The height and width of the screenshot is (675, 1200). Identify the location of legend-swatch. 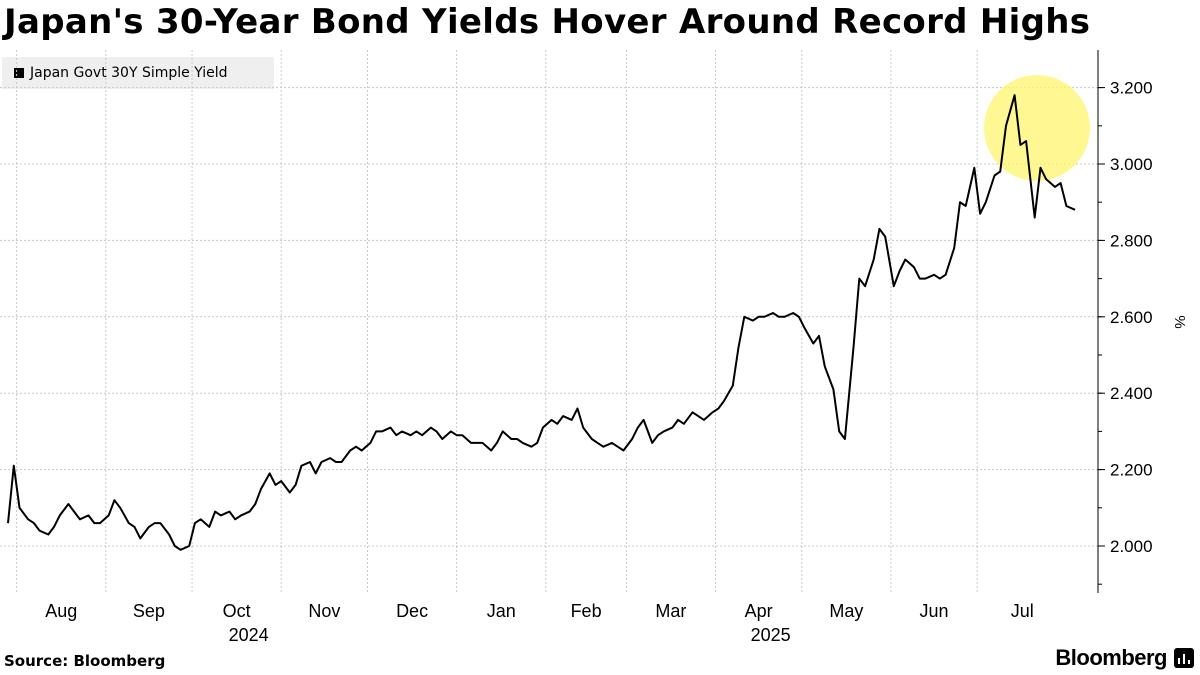
(19, 73).